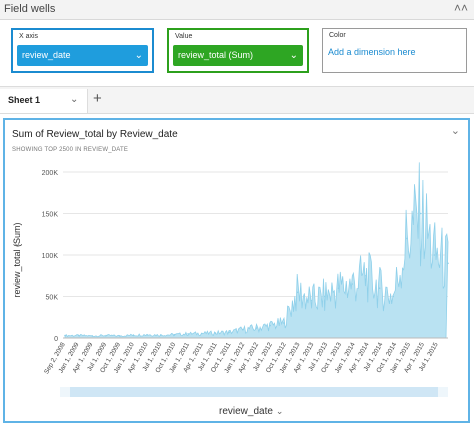  What do you see at coordinates (50, 173) in the screenshot?
I see `y-tick-label: 200K` at bounding box center [50, 173].